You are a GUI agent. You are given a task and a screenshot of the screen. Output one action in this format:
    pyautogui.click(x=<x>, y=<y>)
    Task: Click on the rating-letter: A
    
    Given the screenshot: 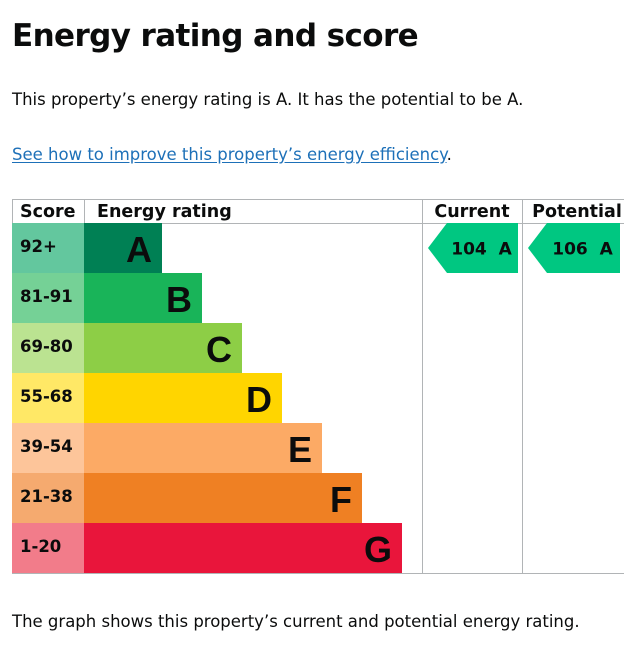 What is the action you would take?
    pyautogui.click(x=139, y=249)
    